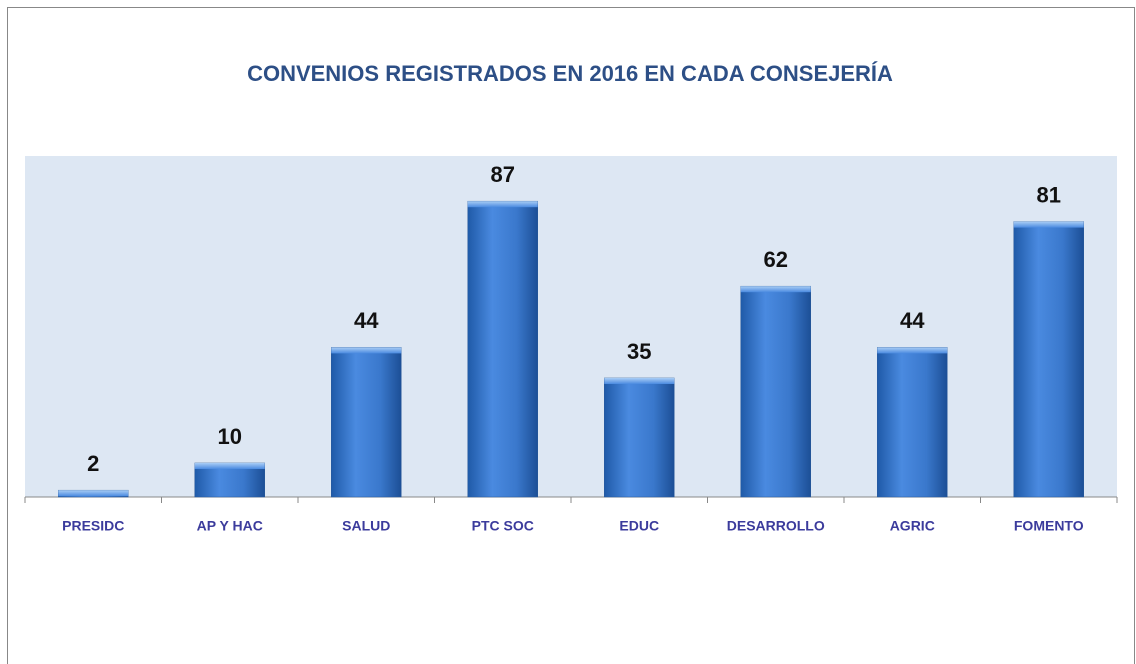  What do you see at coordinates (1049, 194) in the screenshot?
I see `value-label: 81` at bounding box center [1049, 194].